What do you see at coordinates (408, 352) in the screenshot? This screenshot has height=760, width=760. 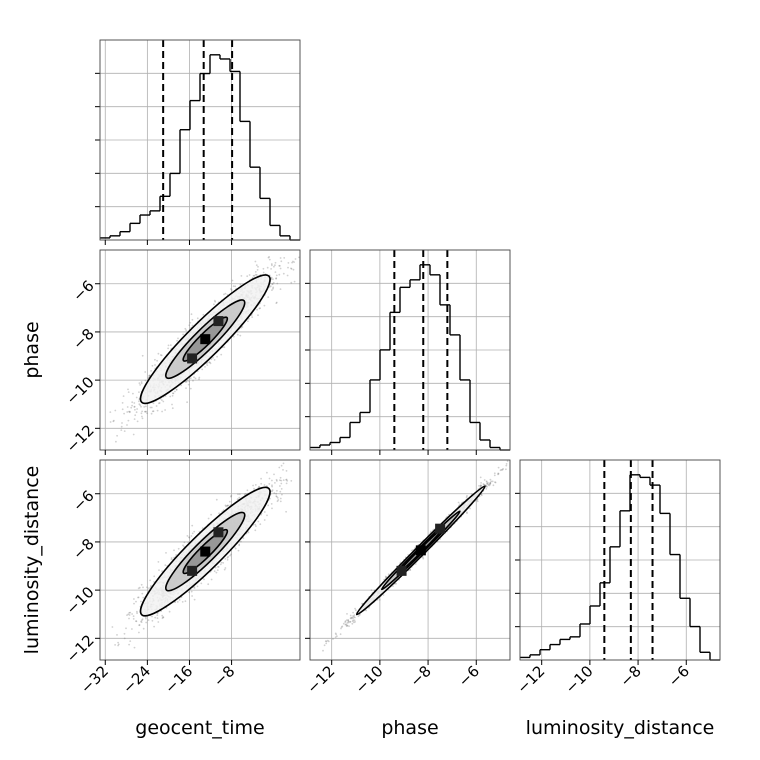 I see `histogram-phase` at bounding box center [408, 352].